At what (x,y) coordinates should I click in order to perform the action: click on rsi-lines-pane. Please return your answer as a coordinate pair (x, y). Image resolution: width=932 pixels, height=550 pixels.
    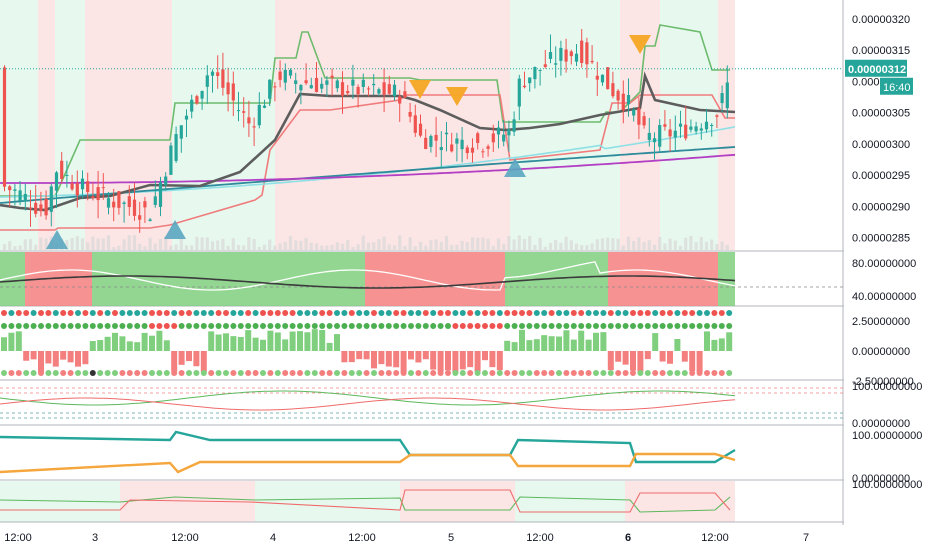
    Looking at the image, I should click on (421, 403).